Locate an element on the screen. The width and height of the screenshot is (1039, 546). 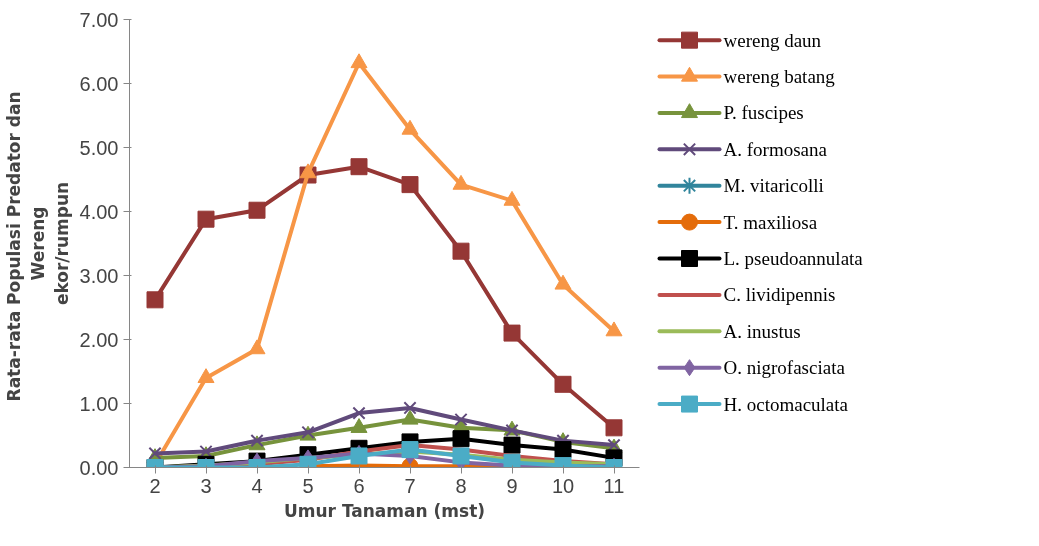
x-tick-label: 2 is located at coordinates (155, 485).